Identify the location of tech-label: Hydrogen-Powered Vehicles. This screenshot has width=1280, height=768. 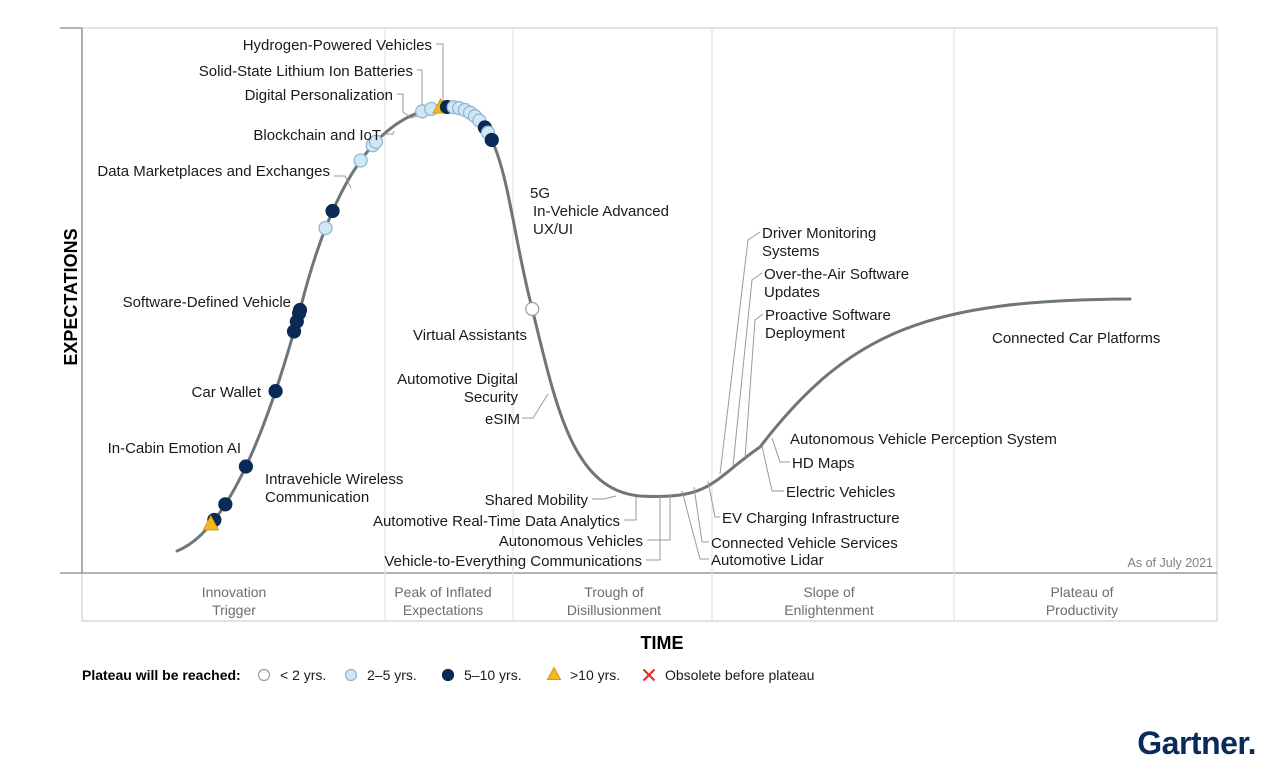
(337, 45).